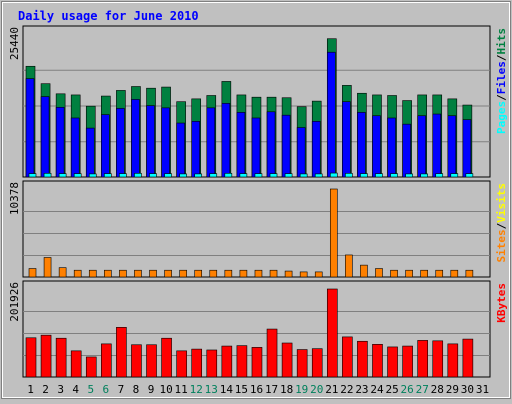 This screenshot has height=404, width=512. I want to click on x-tick-label: 25, so click(391, 389).